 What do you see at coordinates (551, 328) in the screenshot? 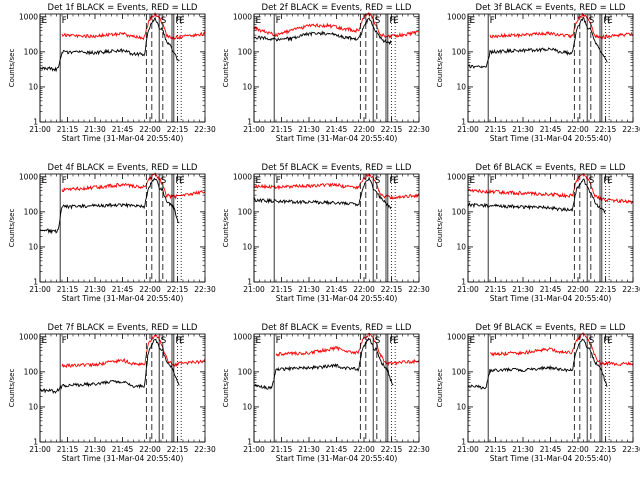
I see `panel-title: Det 9f BLACK = Events, RED = LLD` at bounding box center [551, 328].